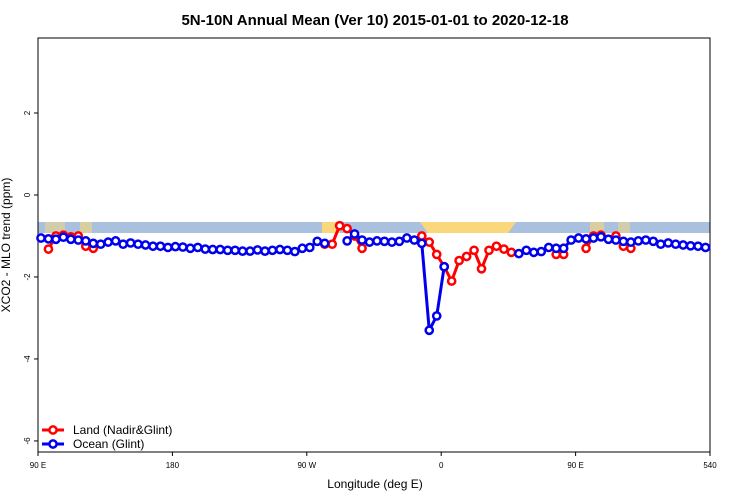 The height and width of the screenshot is (500, 750). What do you see at coordinates (441, 465) in the screenshot?
I see `x-tick-label: 0` at bounding box center [441, 465].